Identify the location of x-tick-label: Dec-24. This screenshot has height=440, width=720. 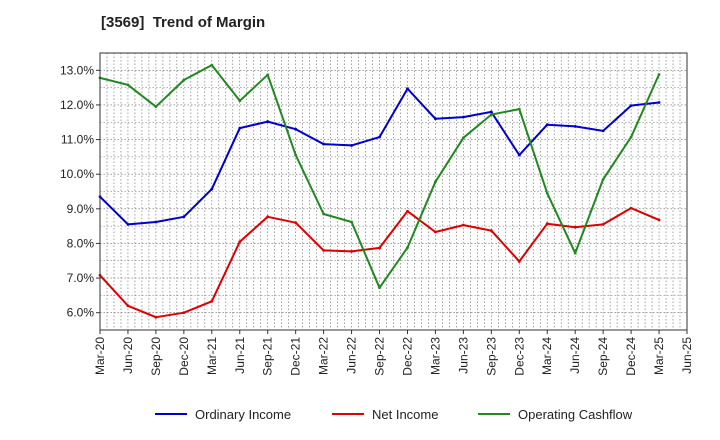
(631, 356).